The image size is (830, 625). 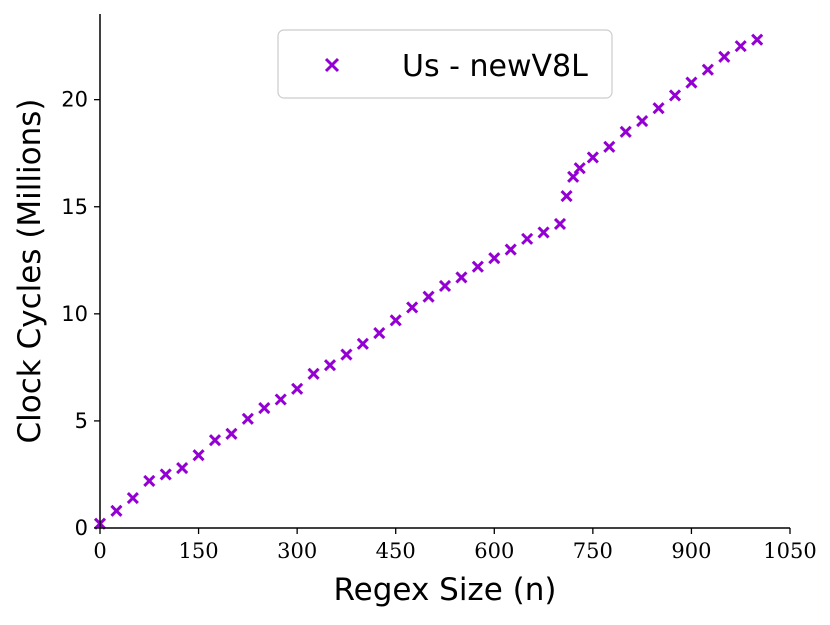 What do you see at coordinates (494, 551) in the screenshot?
I see `x-tick-label: 600` at bounding box center [494, 551].